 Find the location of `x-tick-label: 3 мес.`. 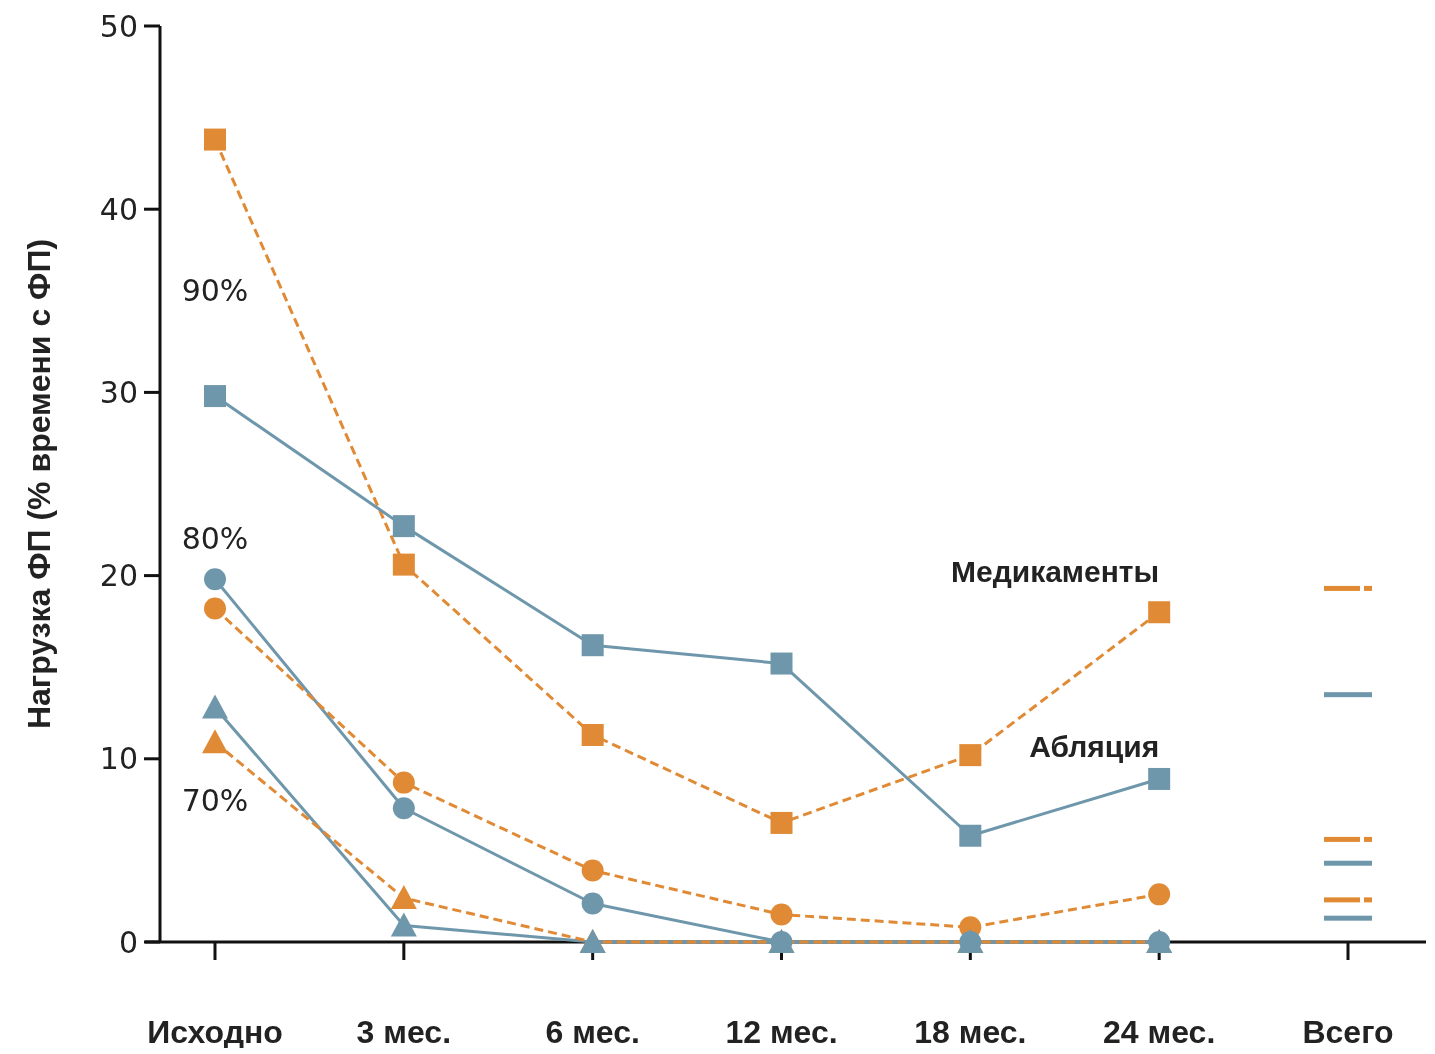

x-tick-label: 3 мес. is located at coordinates (404, 1032).